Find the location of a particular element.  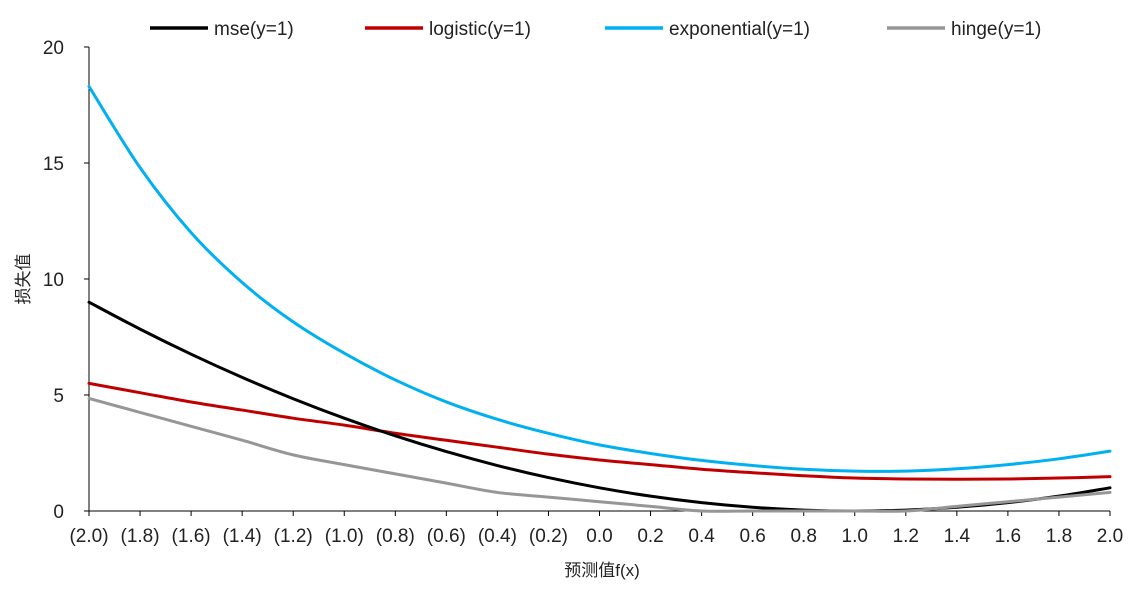

legend-item-exponential: exponential(y=1) is located at coordinates (707, 29).